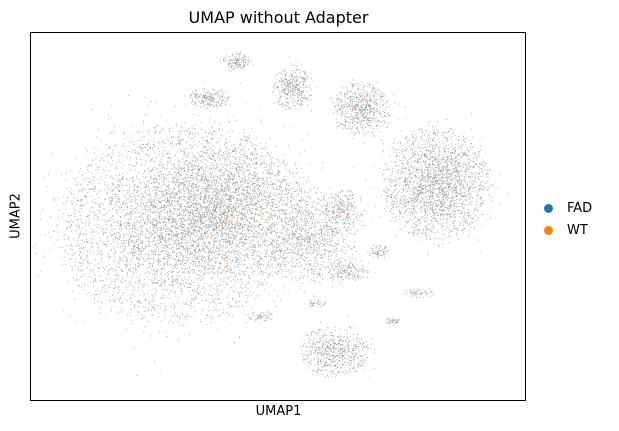 The height and width of the screenshot is (431, 619). I want to click on y-axis-label: UMAP2, so click(16, 216).